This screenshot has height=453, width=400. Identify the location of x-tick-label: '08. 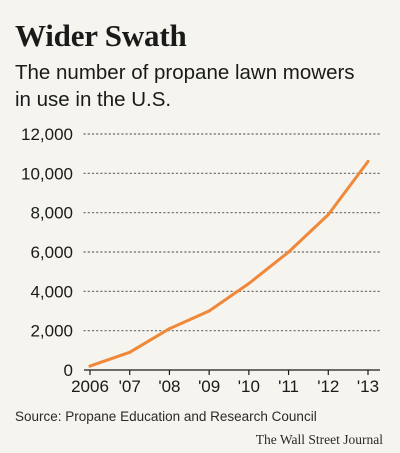
(169, 386).